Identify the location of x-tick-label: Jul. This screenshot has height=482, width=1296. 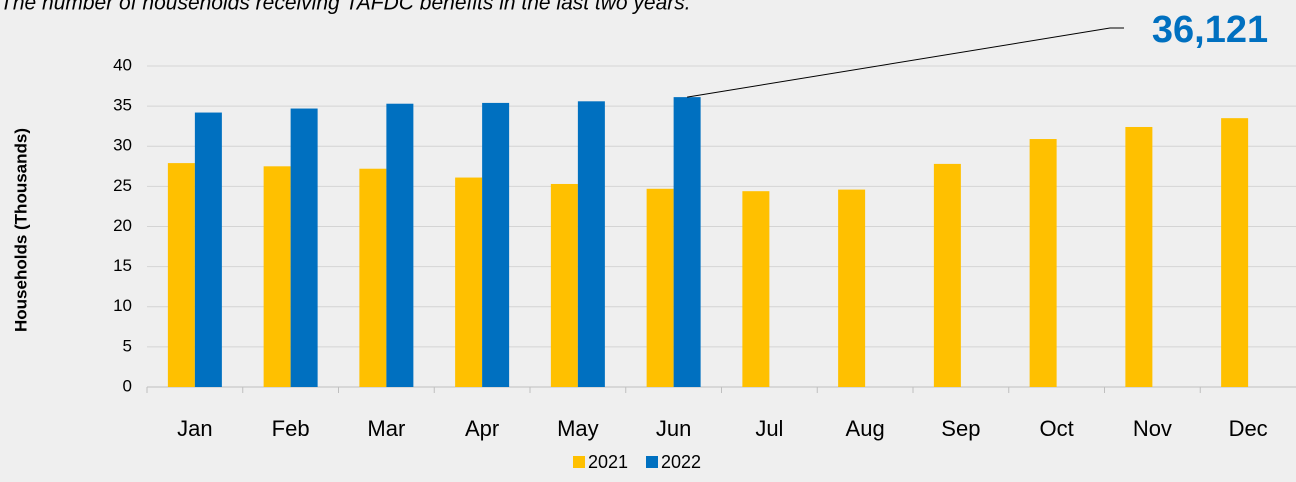
(769, 428).